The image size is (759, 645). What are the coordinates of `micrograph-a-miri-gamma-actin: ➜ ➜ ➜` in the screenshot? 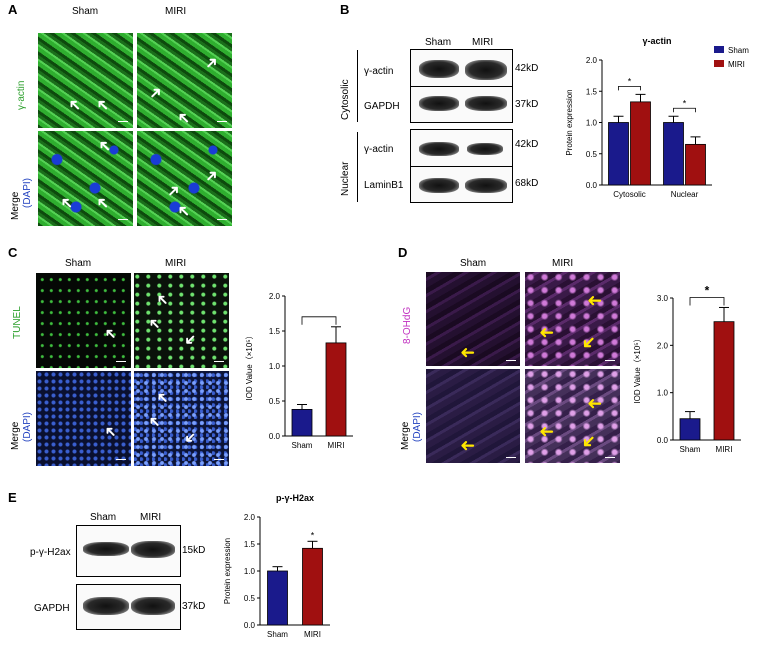 It's located at (184, 80).